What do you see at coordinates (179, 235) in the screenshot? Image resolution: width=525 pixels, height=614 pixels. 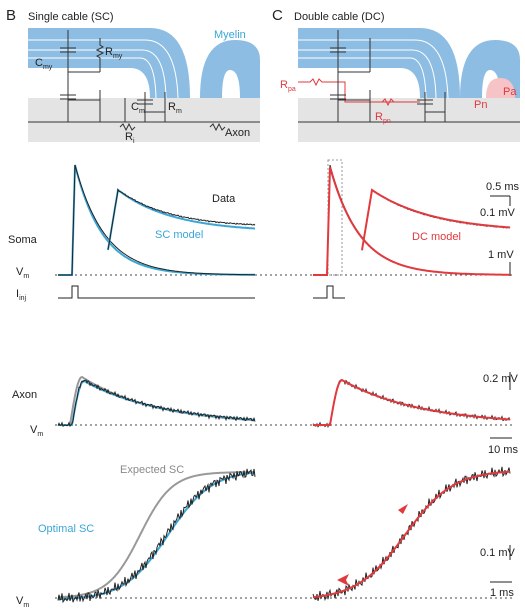 I see `legend-label: SC model` at bounding box center [179, 235].